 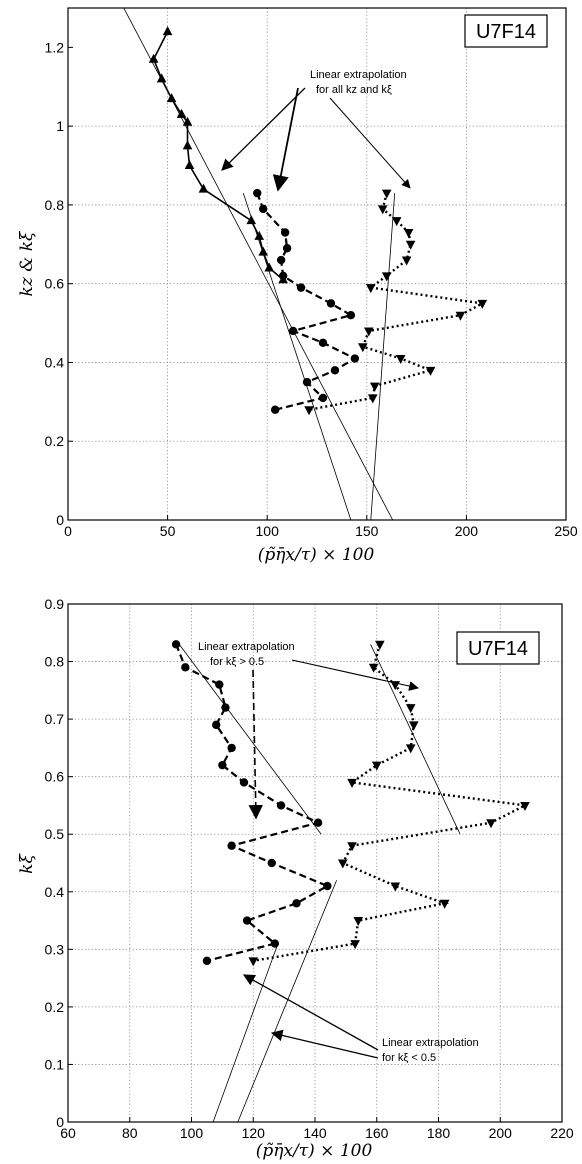 I want to click on y-tick-label: 0.1, so click(x=55, y=1064).